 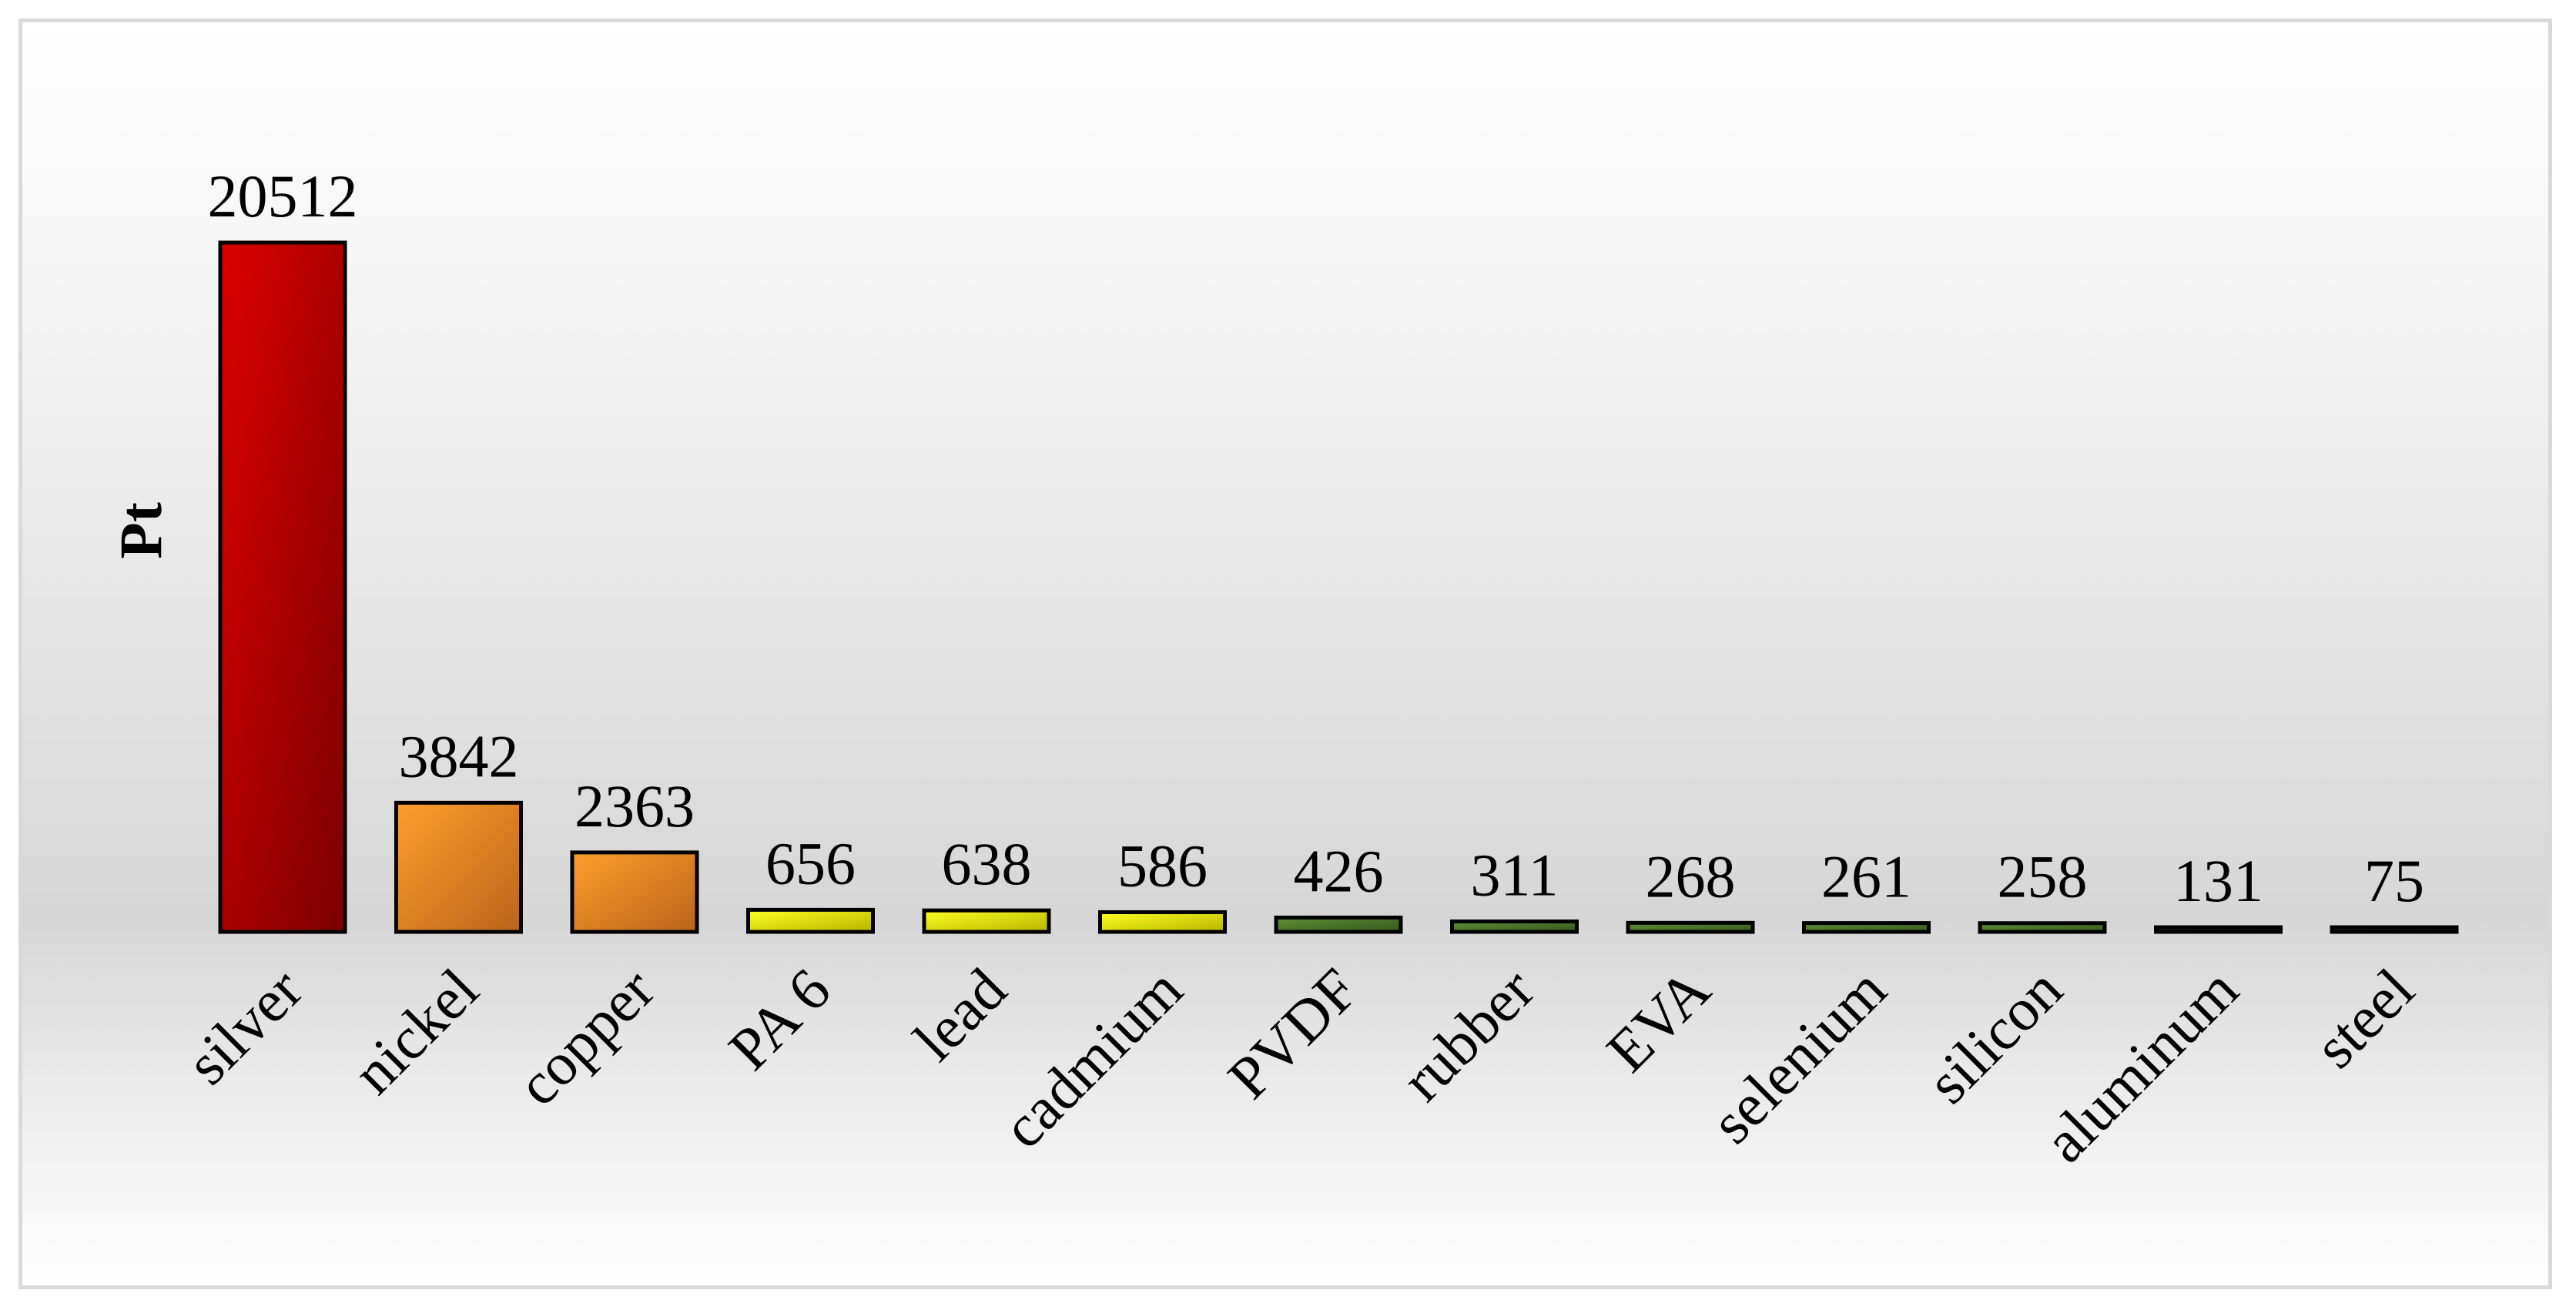 I want to click on category-label-rubber: rubber, so click(x=1467, y=1034).